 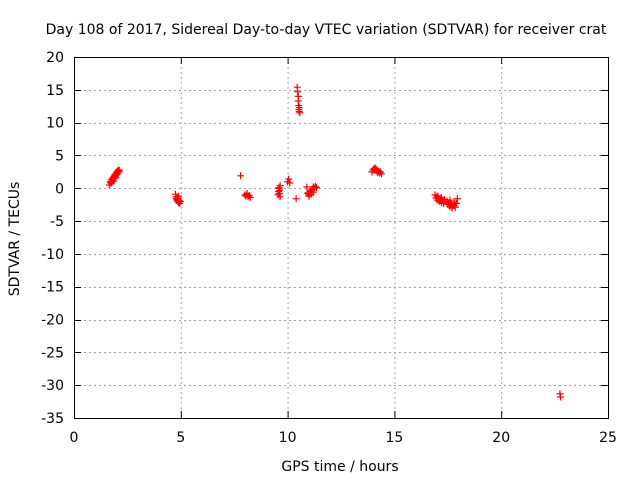 I want to click on y-tick-label: 0, so click(x=59, y=189).